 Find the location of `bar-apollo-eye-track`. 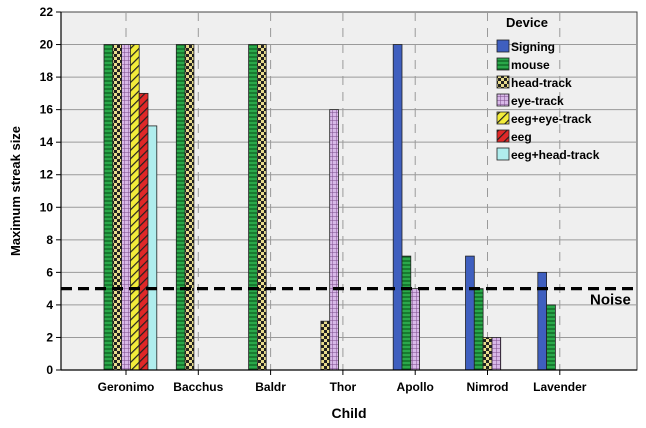

bar-apollo-eye-track is located at coordinates (415, 329).